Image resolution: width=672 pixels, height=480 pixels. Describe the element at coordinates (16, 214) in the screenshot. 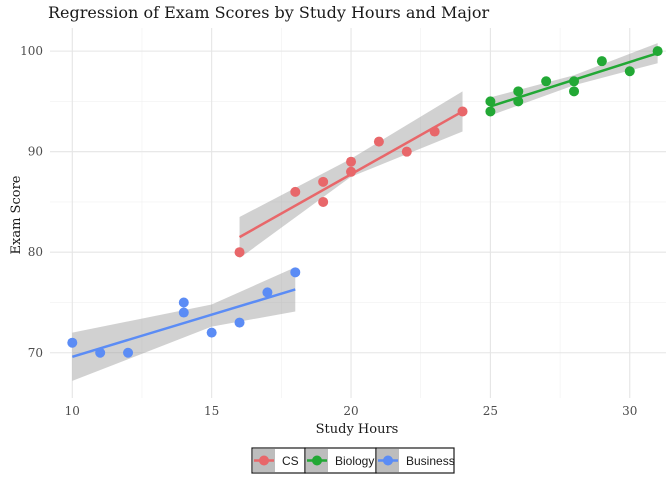

I see `y-axis-title: Exam Score` at that location.